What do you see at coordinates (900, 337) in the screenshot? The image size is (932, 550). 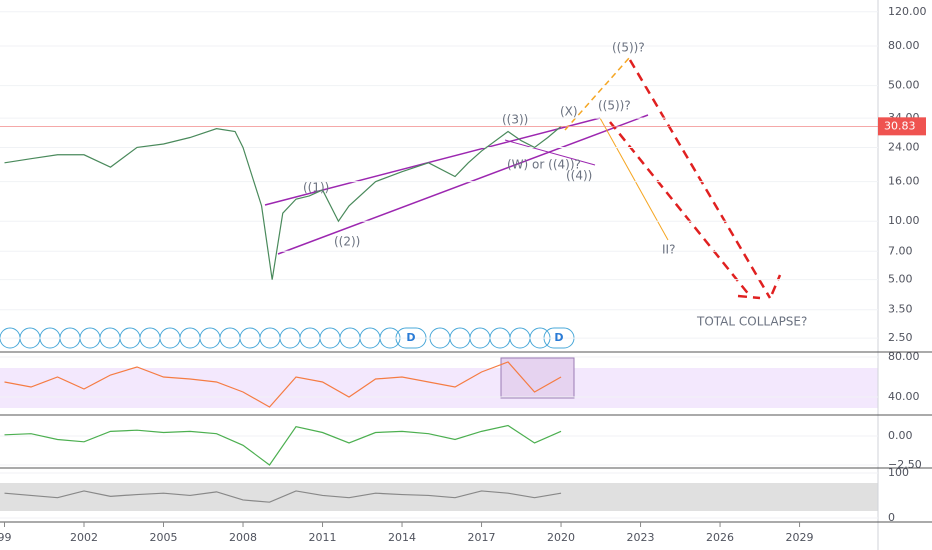 I see `y-tick-label: 2.50` at bounding box center [900, 337].